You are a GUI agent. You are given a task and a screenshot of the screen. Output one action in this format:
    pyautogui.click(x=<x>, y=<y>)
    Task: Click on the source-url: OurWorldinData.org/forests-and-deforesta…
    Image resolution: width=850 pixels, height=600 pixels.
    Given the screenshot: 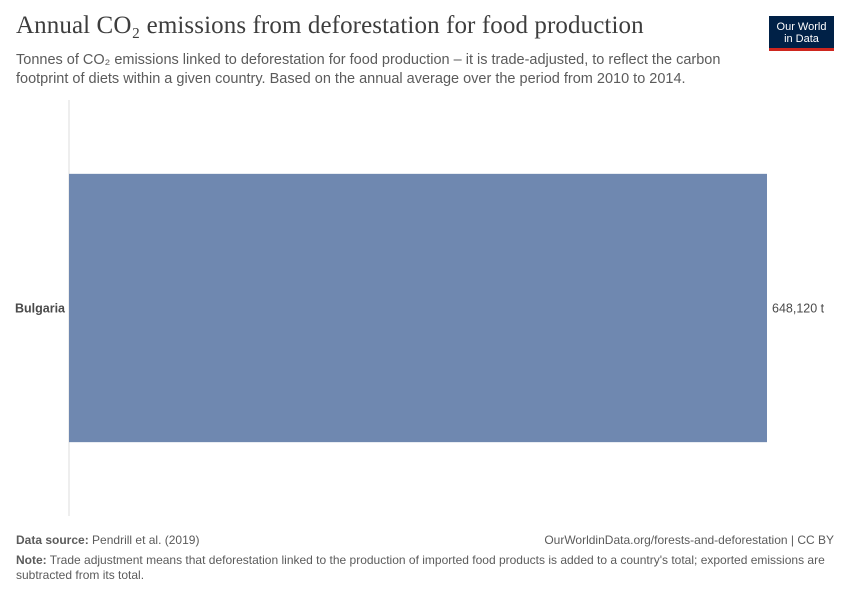 What is the action you would take?
    pyautogui.click(x=689, y=540)
    